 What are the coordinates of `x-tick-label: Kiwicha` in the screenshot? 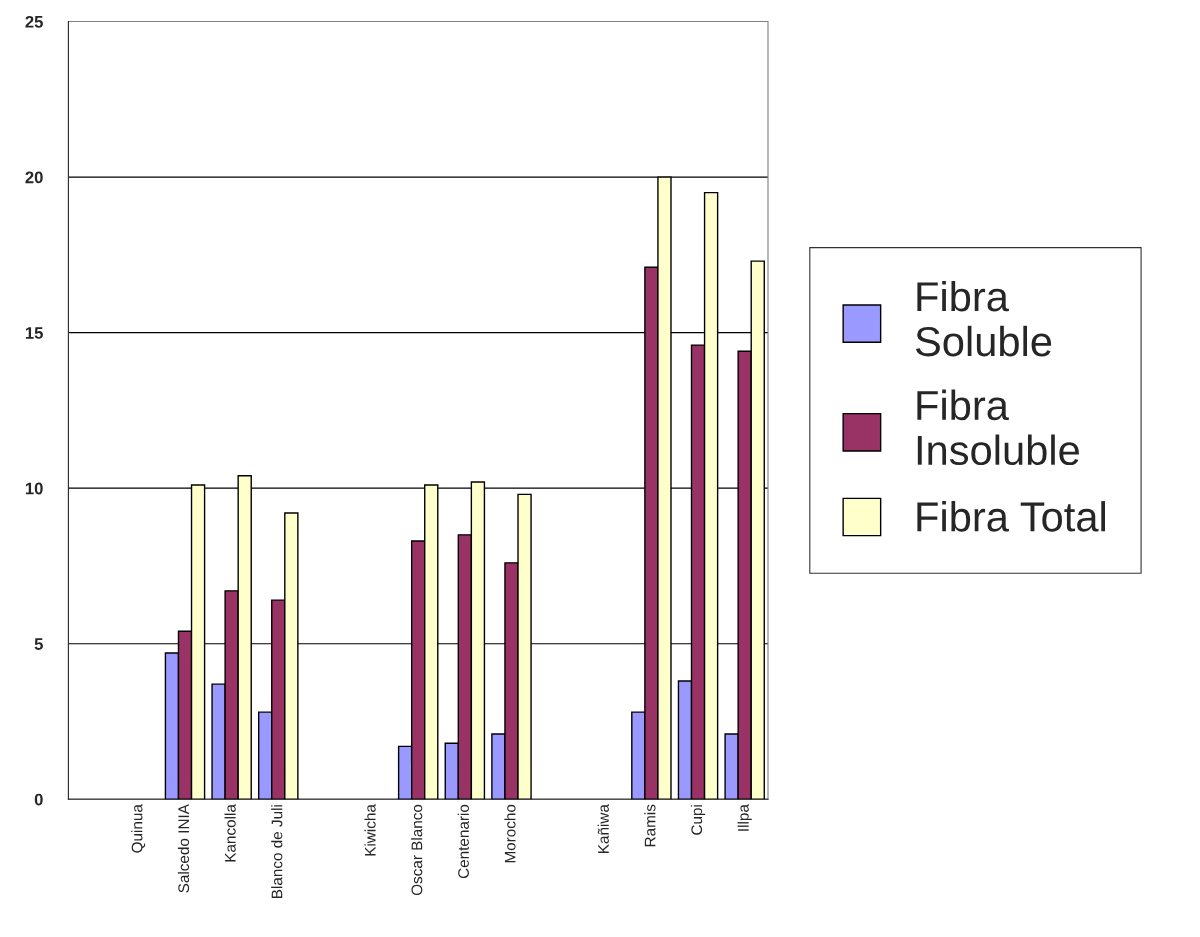 It's located at (370, 830).